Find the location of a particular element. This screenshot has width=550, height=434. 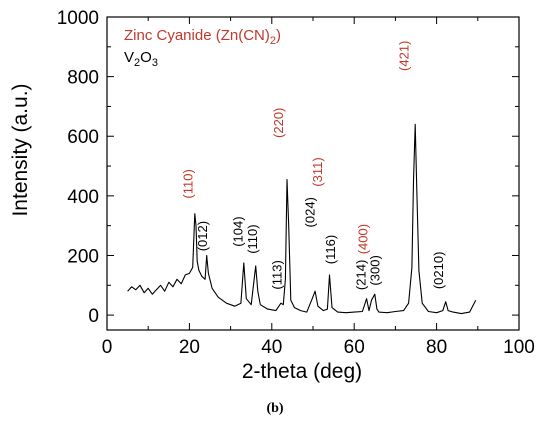

peak-label: (104) is located at coordinates (238, 231).